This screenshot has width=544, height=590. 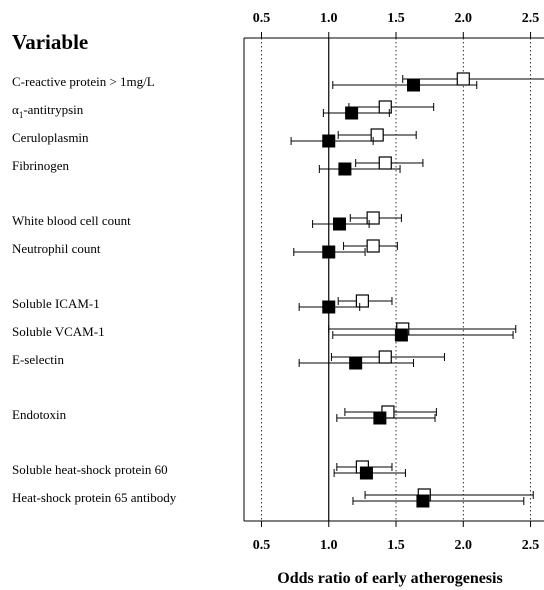 What do you see at coordinates (71, 220) in the screenshot?
I see `row-label: White blood cell count` at bounding box center [71, 220].